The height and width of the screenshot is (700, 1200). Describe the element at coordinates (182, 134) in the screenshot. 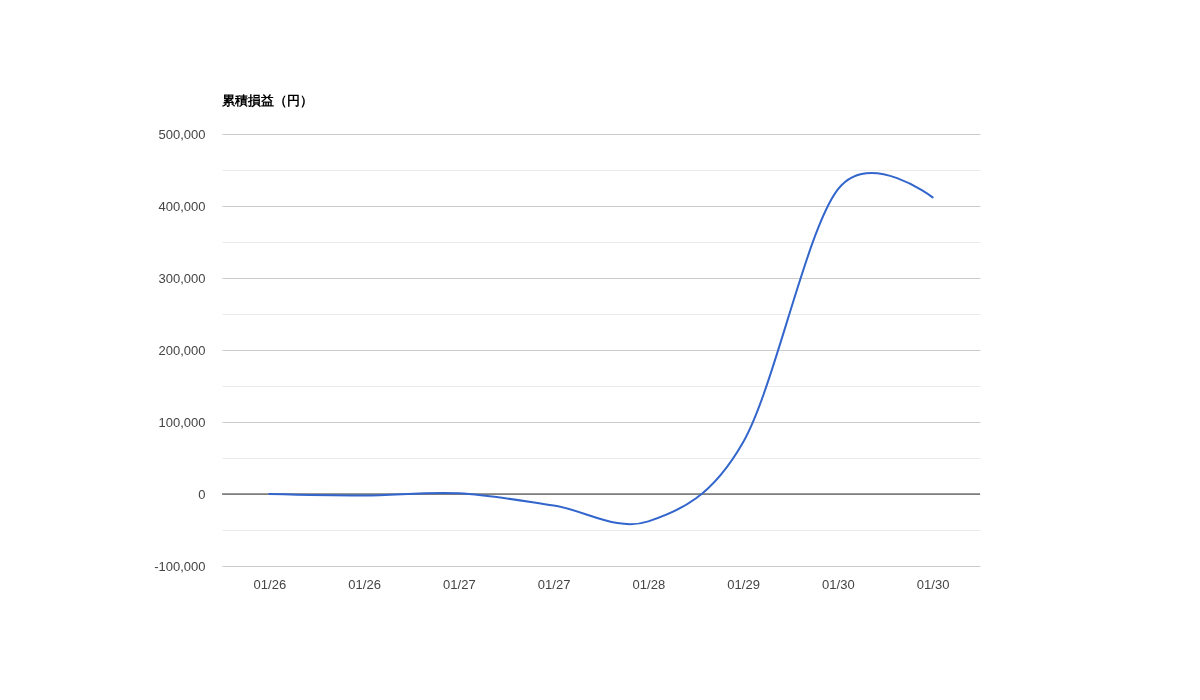

I see `y-tick-label: 500,000` at that location.